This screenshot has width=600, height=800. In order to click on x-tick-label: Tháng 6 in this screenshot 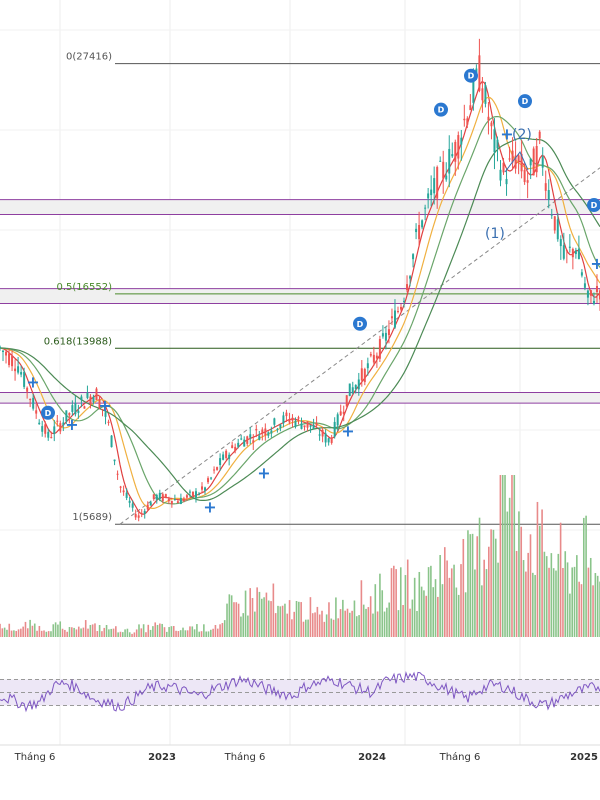, I will do `click(245, 757)`.